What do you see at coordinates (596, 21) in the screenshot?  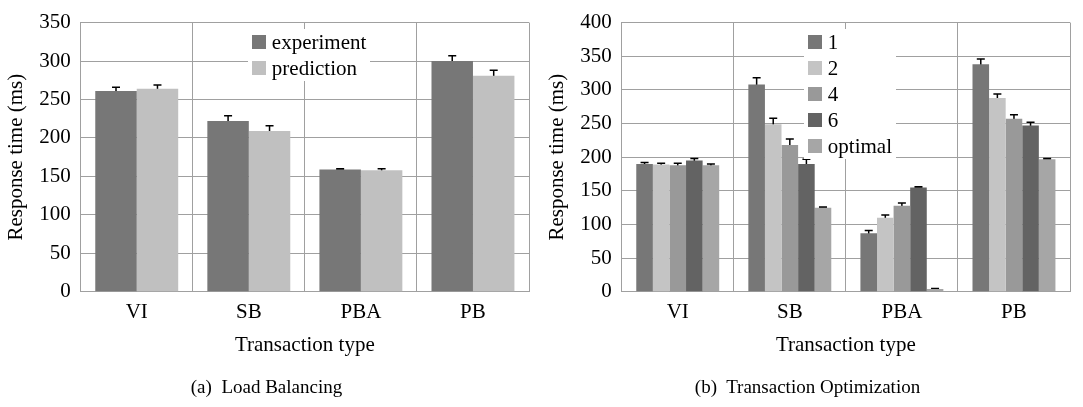 I see `y-tick-label: 400` at bounding box center [596, 21].